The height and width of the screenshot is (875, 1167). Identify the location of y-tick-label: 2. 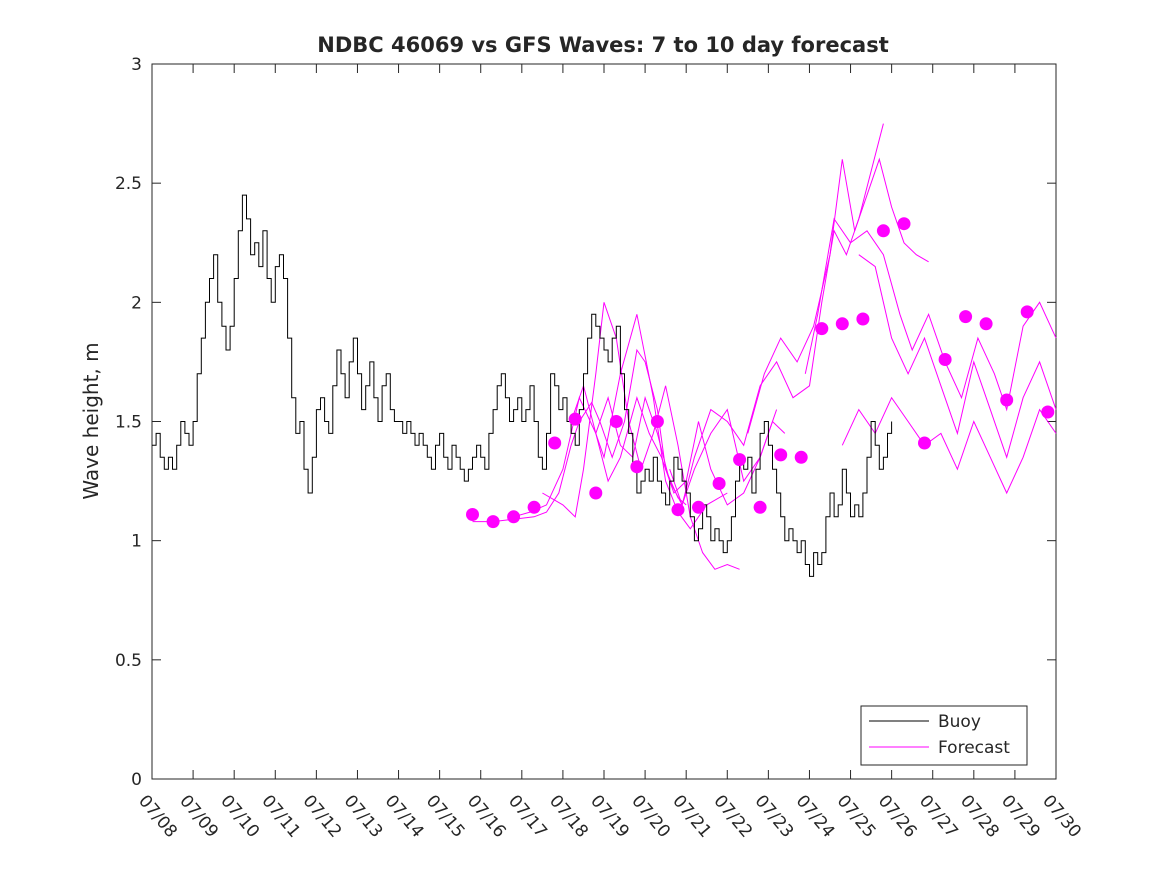
(136, 303).